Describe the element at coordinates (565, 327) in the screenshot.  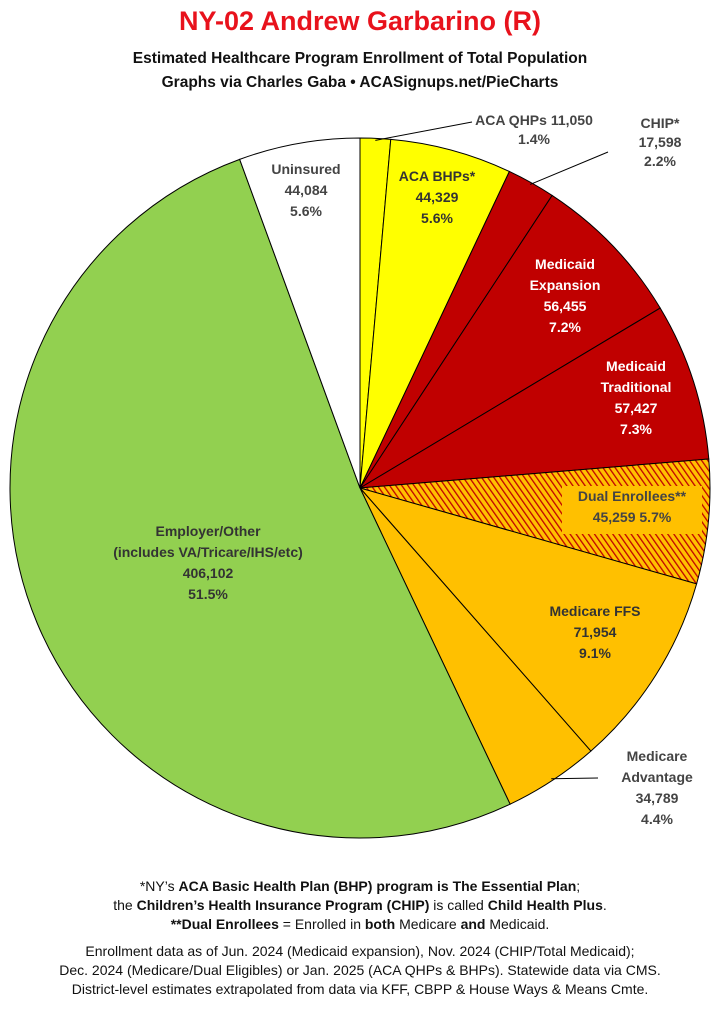
I see `slice-label-line: 7.2%` at that location.